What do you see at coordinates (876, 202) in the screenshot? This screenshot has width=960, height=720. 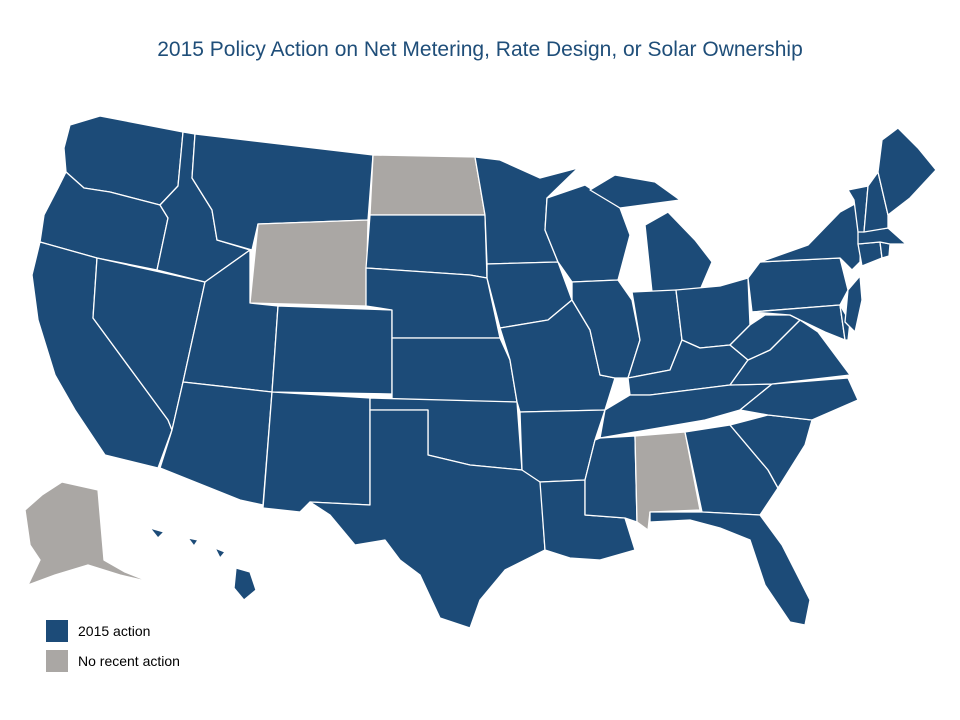 I see `state-new-hampshire` at bounding box center [876, 202].